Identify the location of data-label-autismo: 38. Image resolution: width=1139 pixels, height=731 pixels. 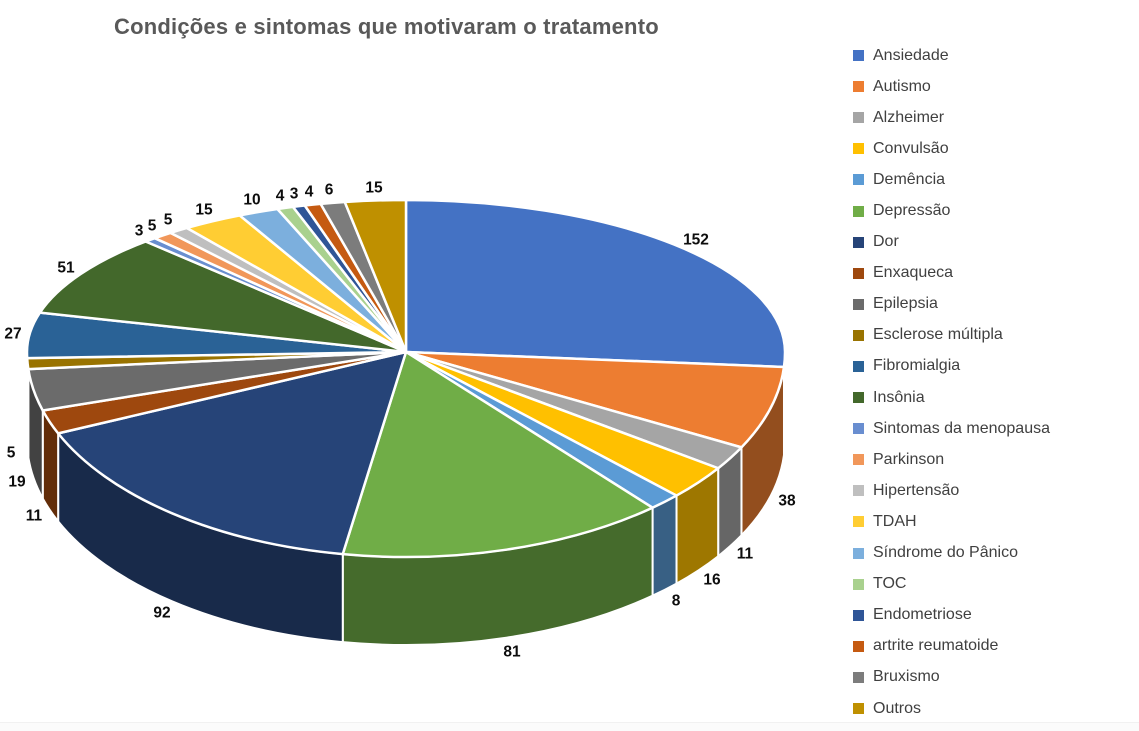
(787, 500).